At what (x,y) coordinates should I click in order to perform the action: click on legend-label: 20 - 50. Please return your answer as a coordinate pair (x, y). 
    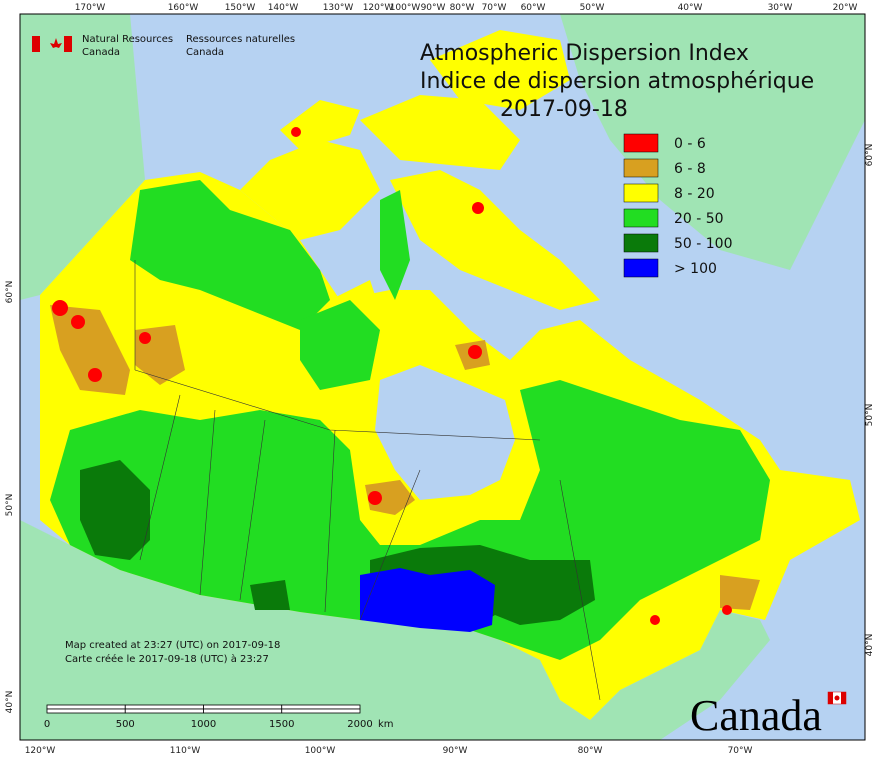
    Looking at the image, I should click on (699, 219).